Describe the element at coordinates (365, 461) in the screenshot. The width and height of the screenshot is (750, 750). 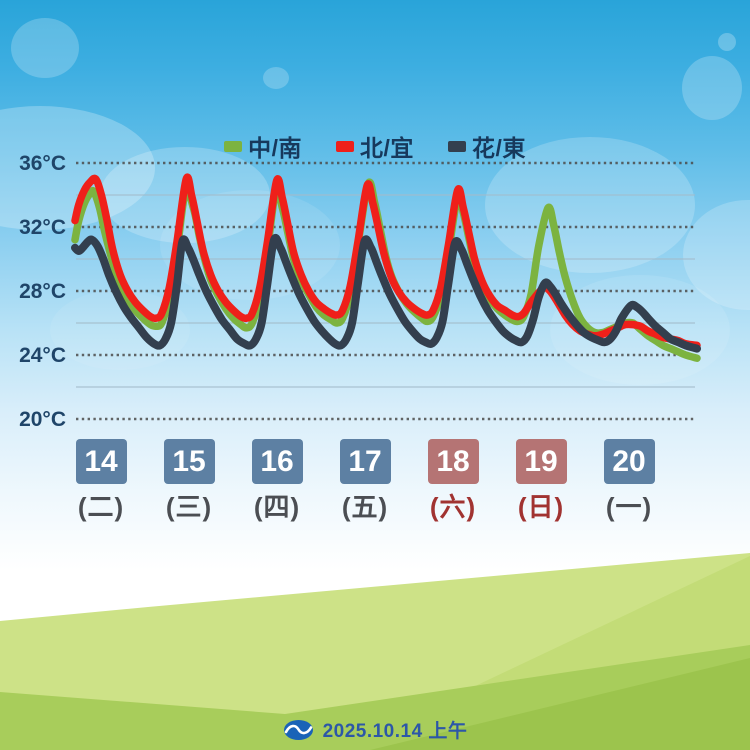
I see `day-number: 17` at that location.